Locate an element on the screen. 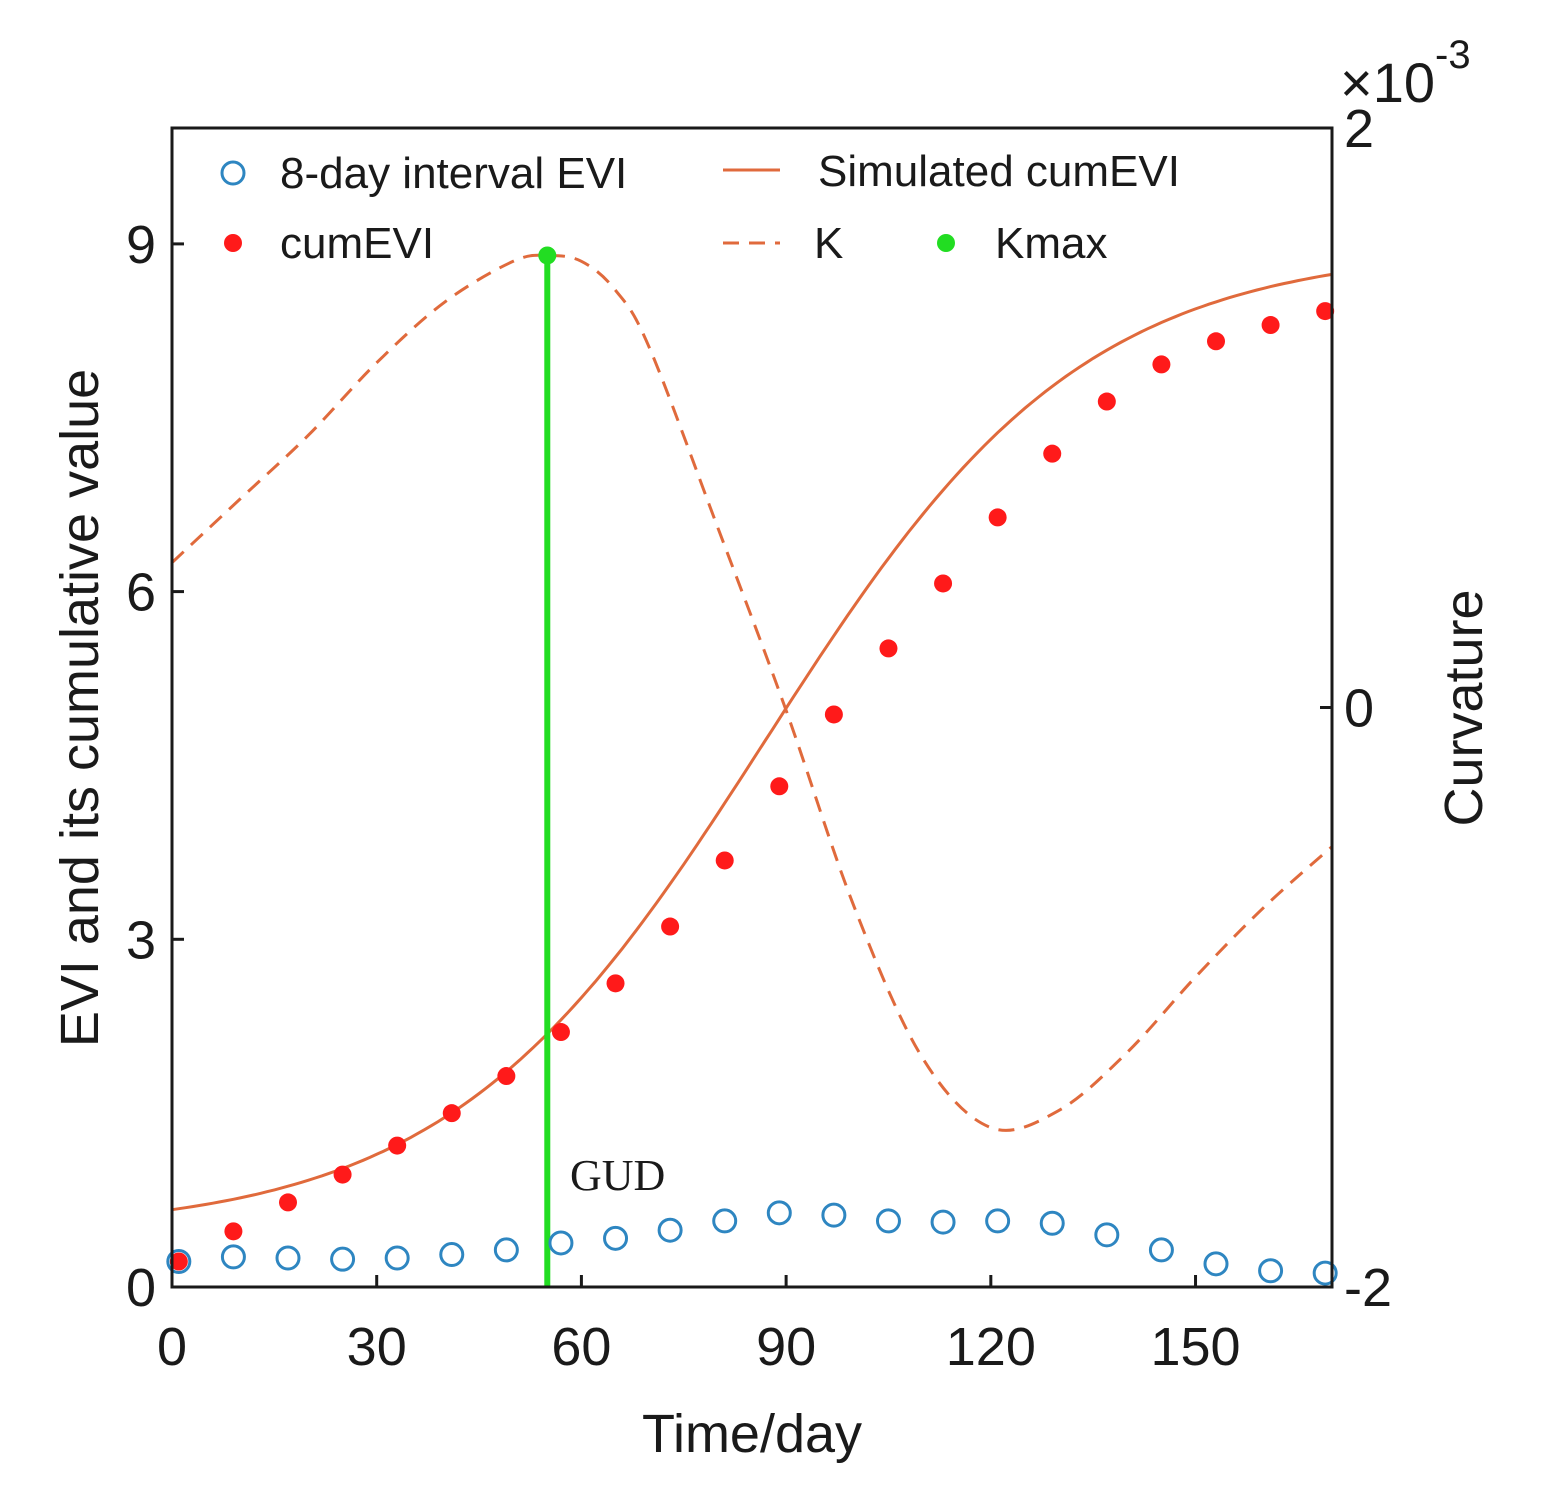  legend-kmax-label: Kmax is located at coordinates (1051, 243).